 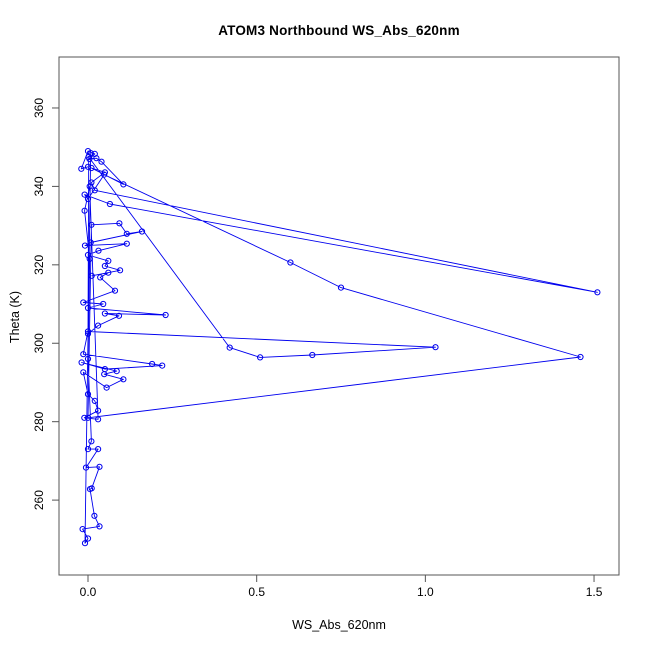 I want to click on y-tick-label: 360, so click(x=39, y=108).